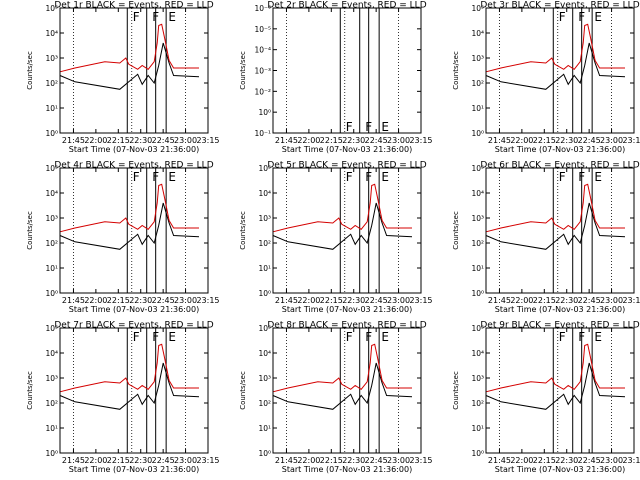 The height and width of the screenshot is (480, 640). What do you see at coordinates (346, 326) in the screenshot?
I see `chart-title: Det 8r BLACK = Events, RED = LLD` at bounding box center [346, 326].